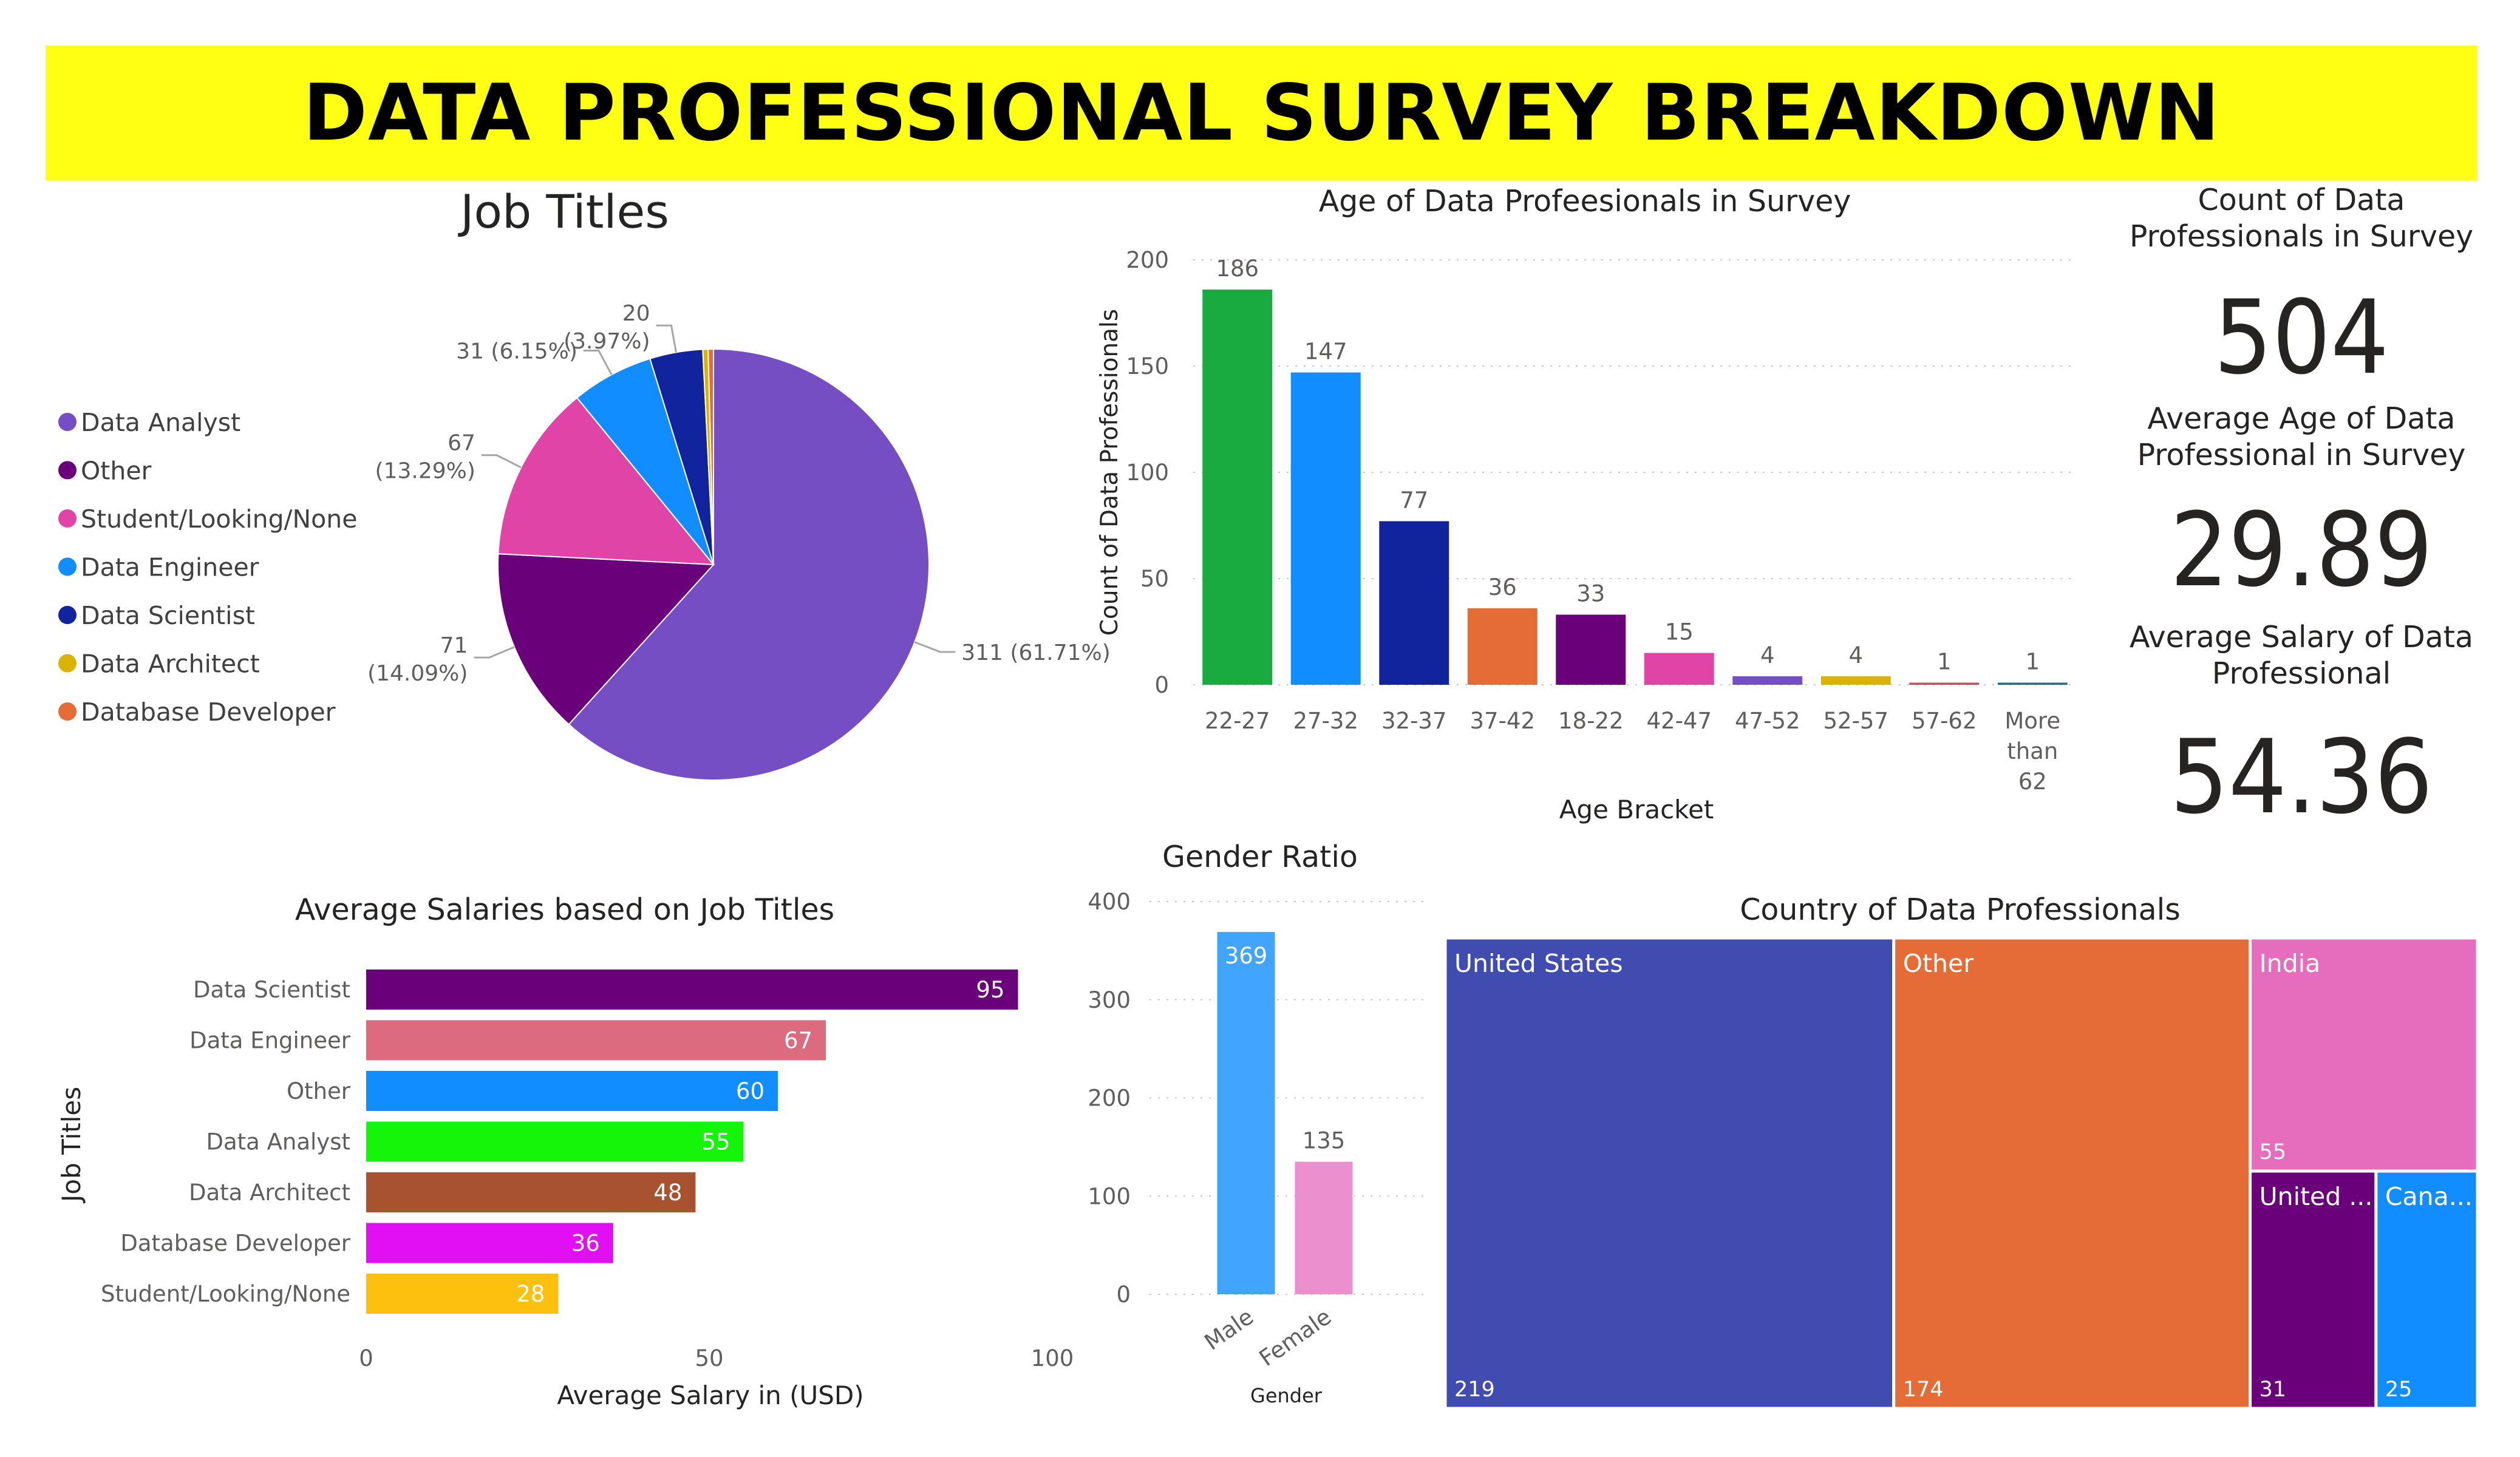 The image size is (2520, 1457). What do you see at coordinates (1767, 721) in the screenshot?
I see `age-x-tick: 47-52` at bounding box center [1767, 721].